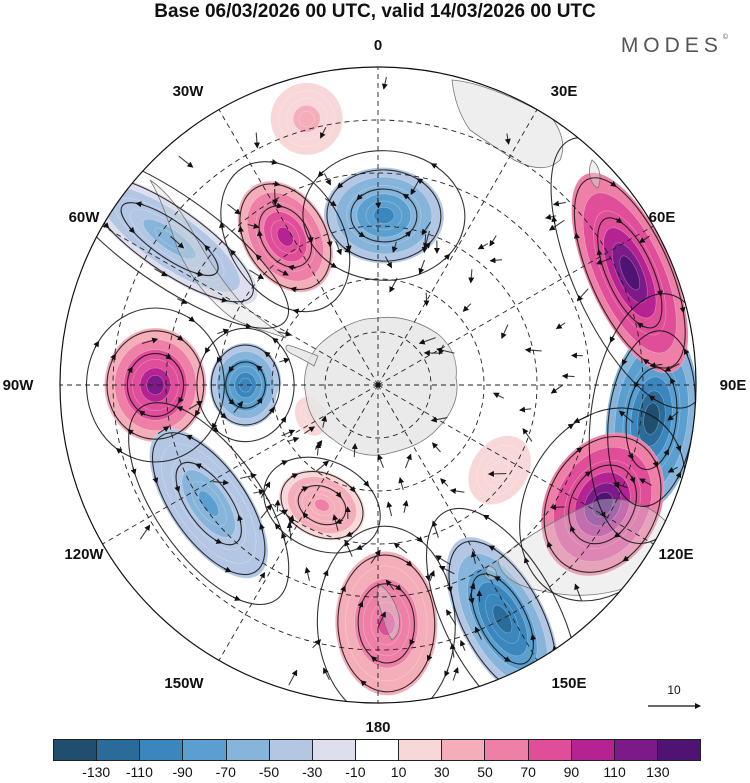 The width and height of the screenshot is (750, 783). I want to click on colorbar-tick-label: -10, so click(355, 772).